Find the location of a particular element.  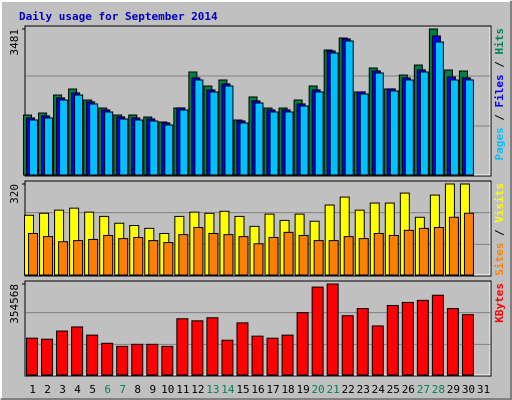

legend-entry: Hits is located at coordinates (499, 41).